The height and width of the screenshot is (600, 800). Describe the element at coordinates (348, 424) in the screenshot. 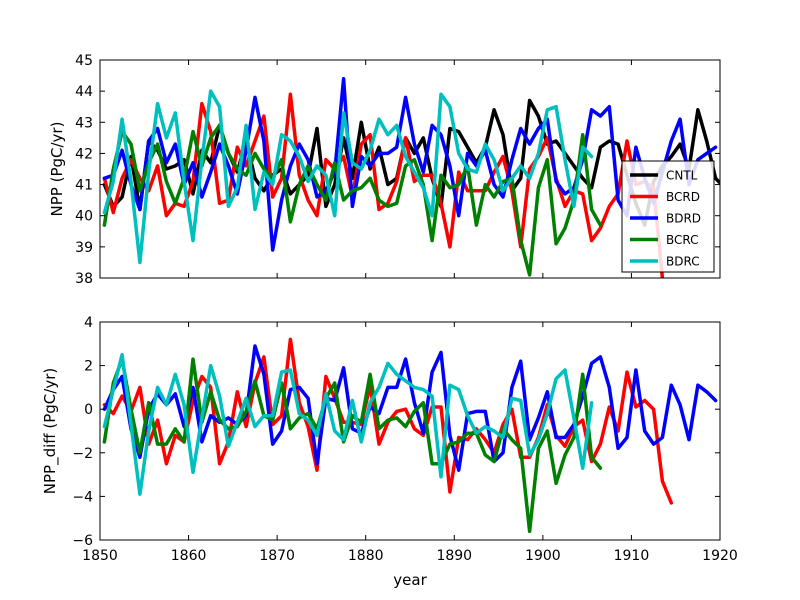

I see `npp-diff-series-bdrc` at that location.